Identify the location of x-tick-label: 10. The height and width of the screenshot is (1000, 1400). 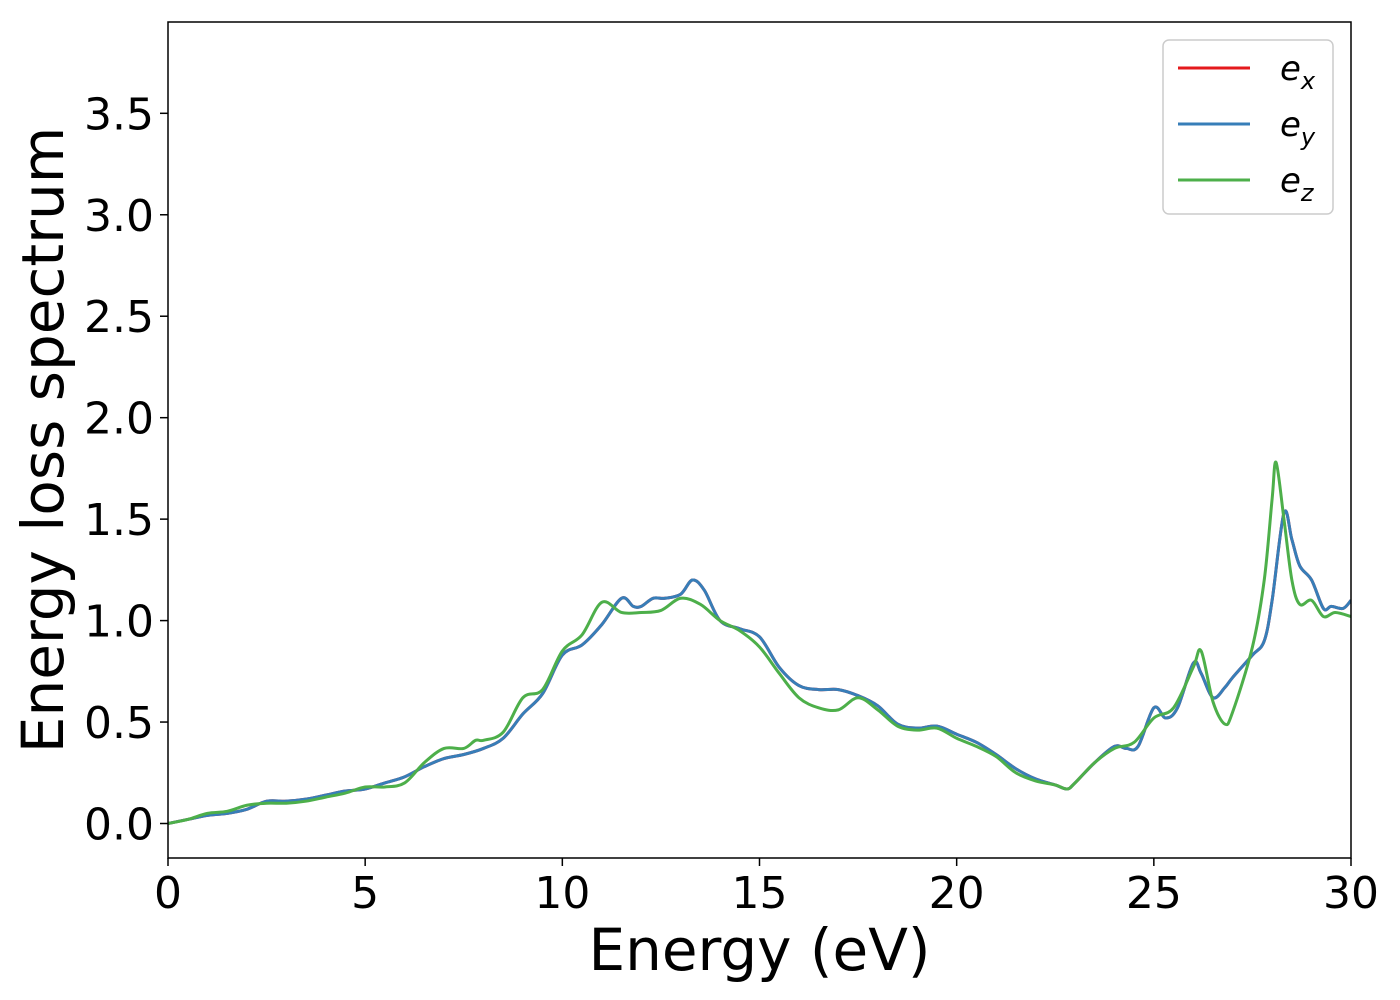
(562, 893).